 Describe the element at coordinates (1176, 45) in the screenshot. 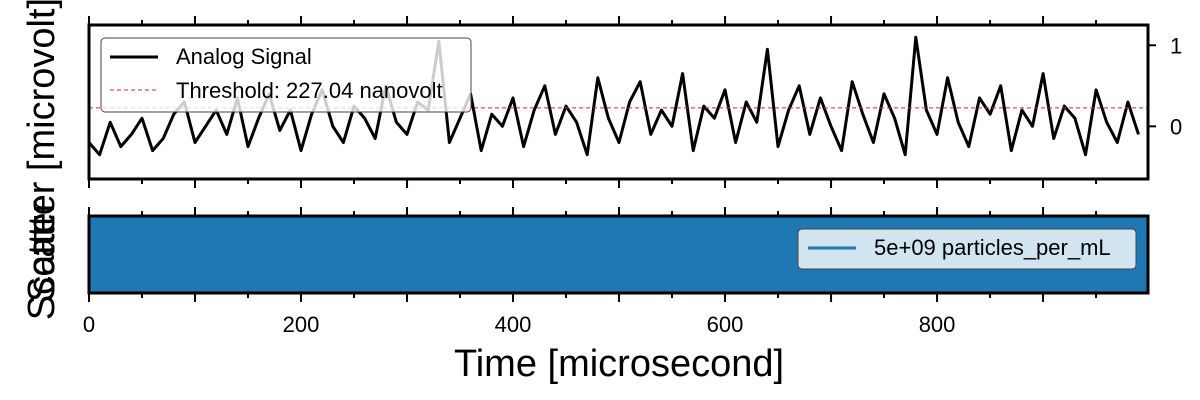

I see `top-y-tick-label: 1` at that location.